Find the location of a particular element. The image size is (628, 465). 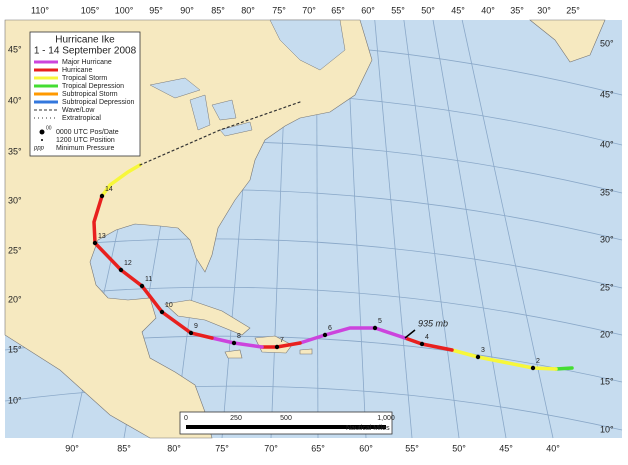

right-label: 35° is located at coordinates (607, 192).